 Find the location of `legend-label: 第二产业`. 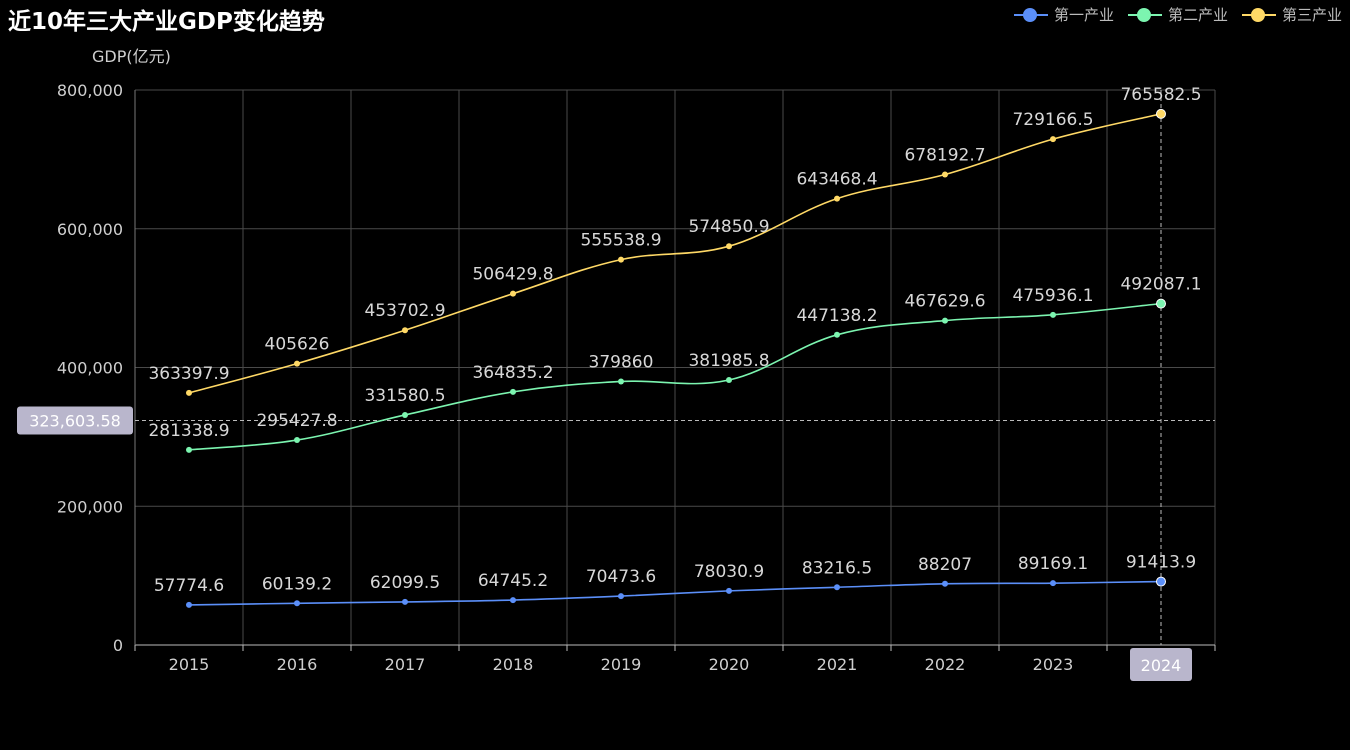

legend-label: 第二产业 is located at coordinates (1197, 15).